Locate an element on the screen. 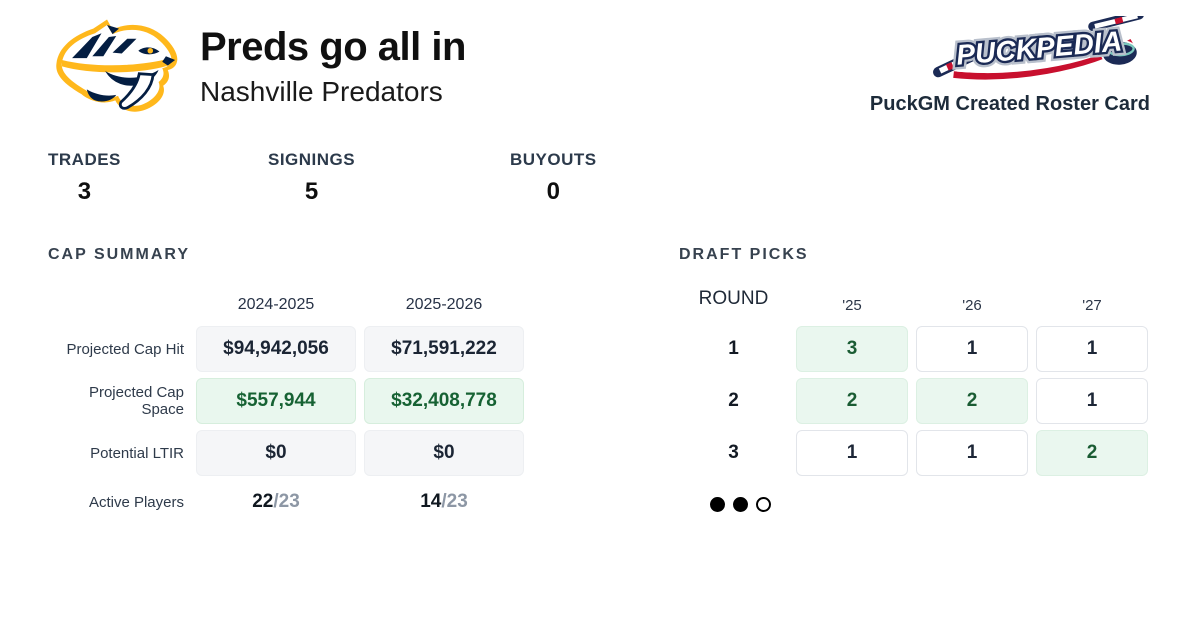  page-title: Preds go all in is located at coordinates (333, 47).